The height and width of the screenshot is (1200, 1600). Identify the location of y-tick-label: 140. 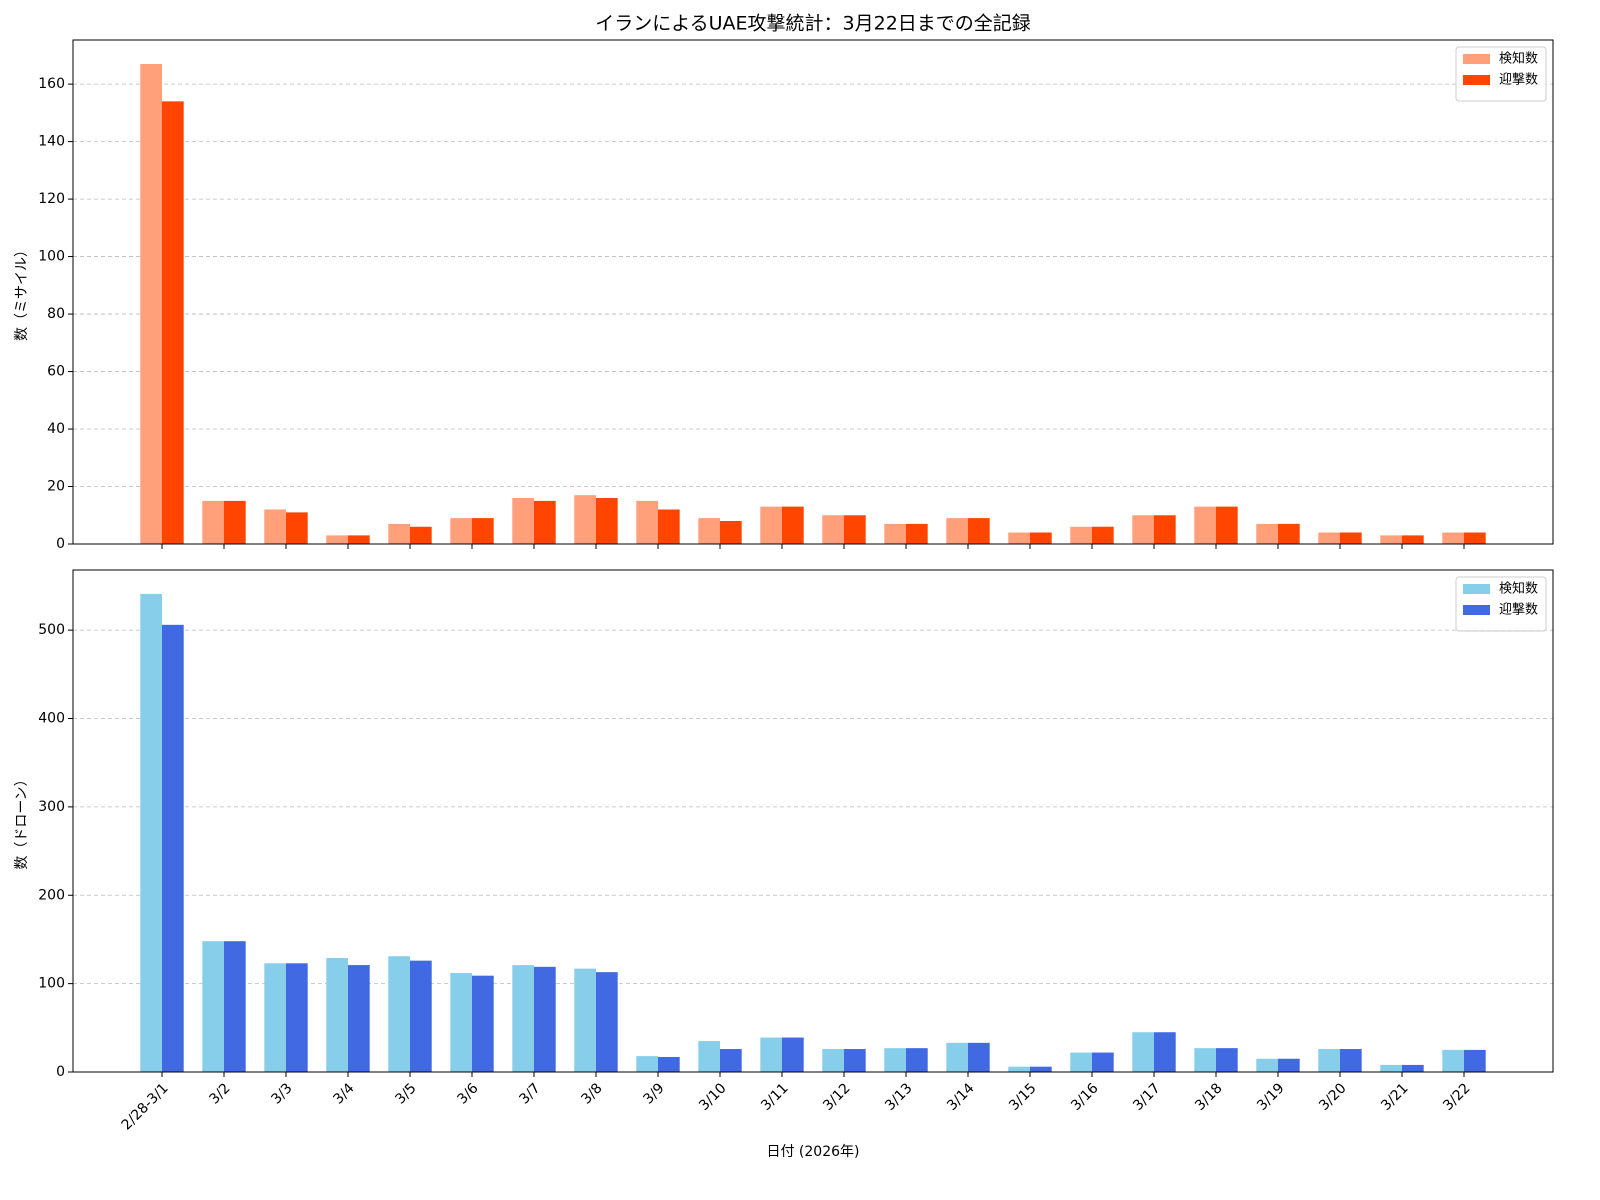
(51, 142).